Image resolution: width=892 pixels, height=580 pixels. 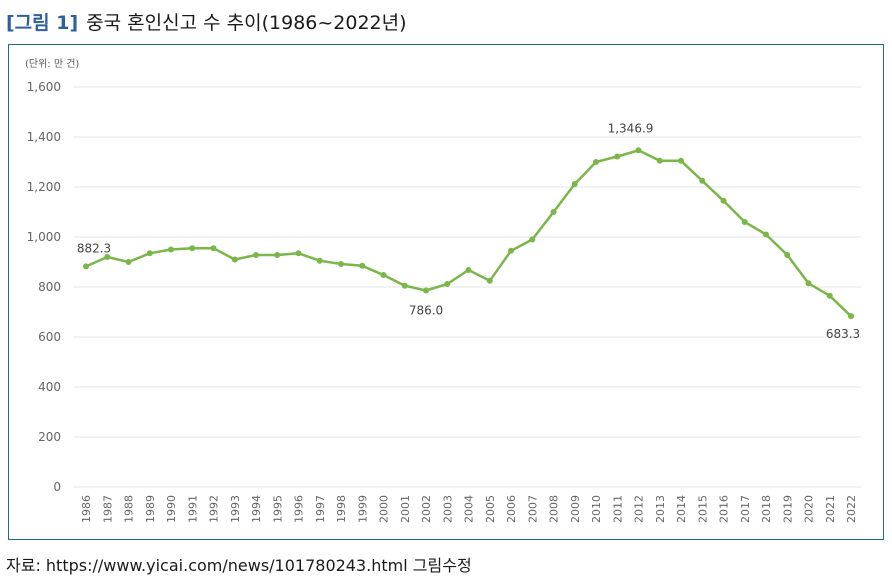 What do you see at coordinates (787, 509) in the screenshot?
I see `x-tick-label: 2019` at bounding box center [787, 509].